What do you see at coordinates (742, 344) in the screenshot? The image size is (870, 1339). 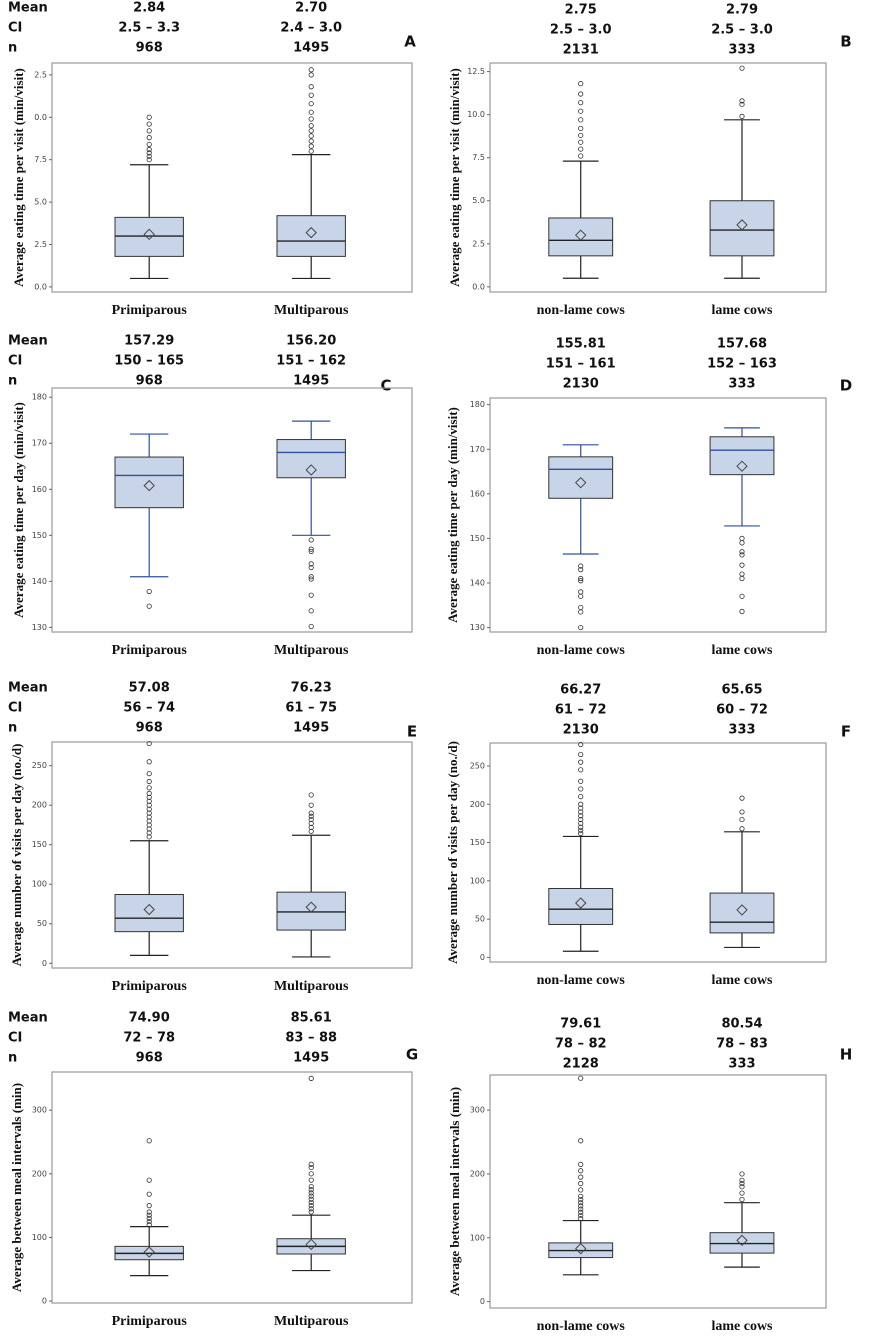 I see `stat-value: 157.68` at bounding box center [742, 344].